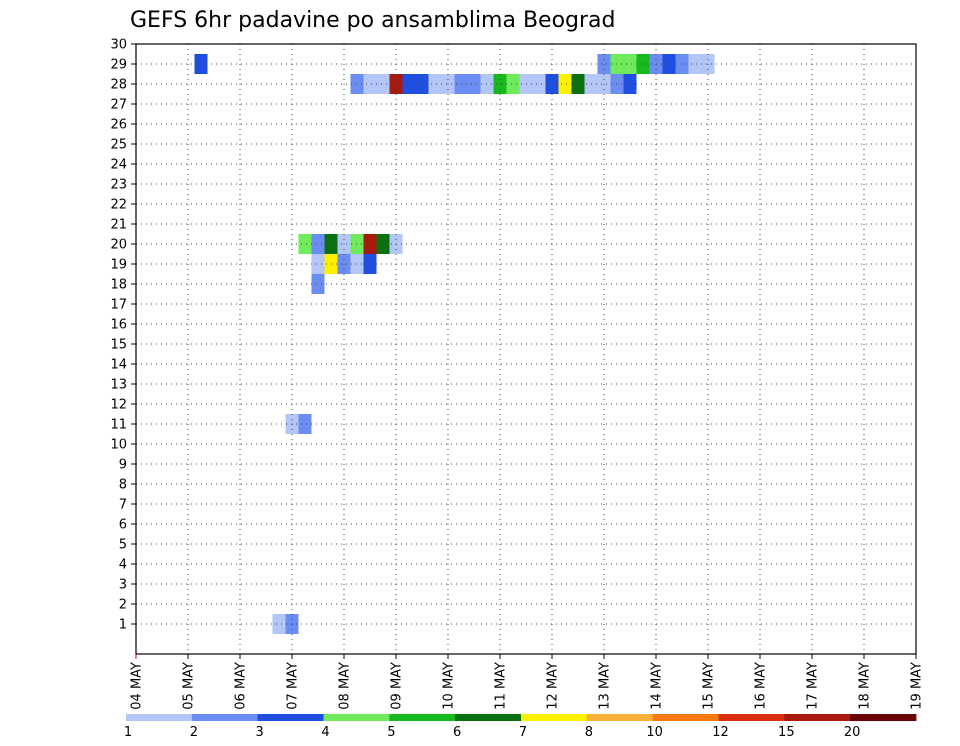 The height and width of the screenshot is (746, 960). What do you see at coordinates (118, 365) in the screenshot?
I see `y-tick-label: 14` at bounding box center [118, 365].